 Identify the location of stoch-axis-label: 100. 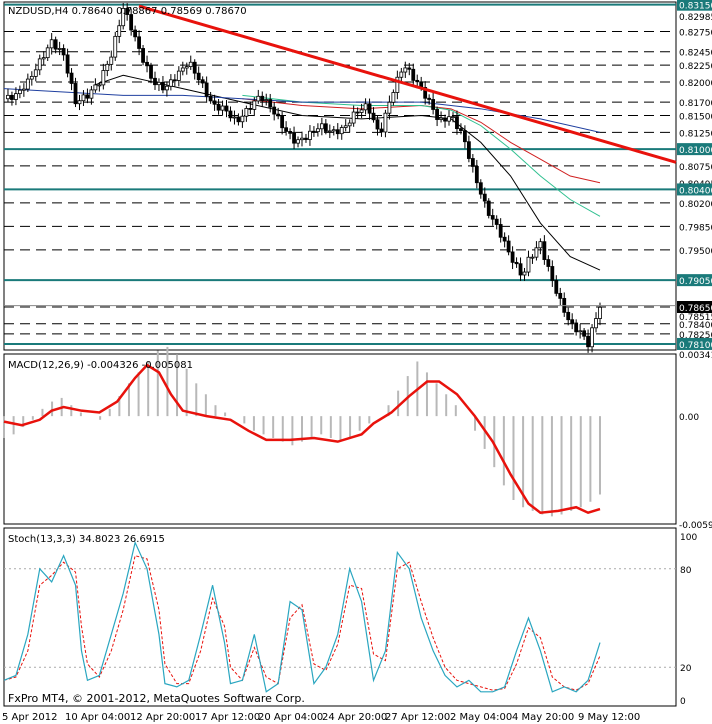
(688, 538).